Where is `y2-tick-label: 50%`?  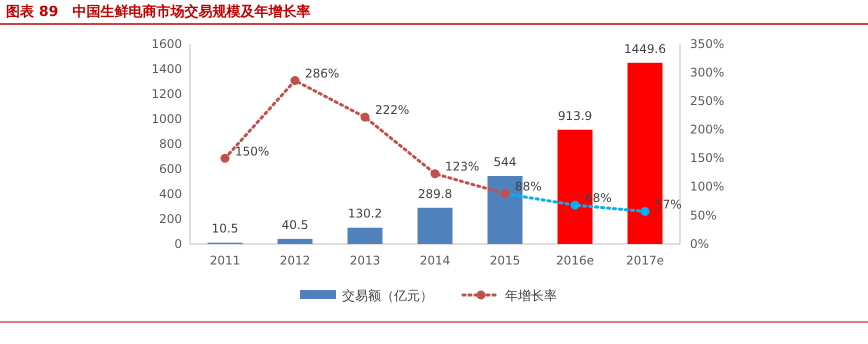 y2-tick-label: 50% is located at coordinates (703, 215).